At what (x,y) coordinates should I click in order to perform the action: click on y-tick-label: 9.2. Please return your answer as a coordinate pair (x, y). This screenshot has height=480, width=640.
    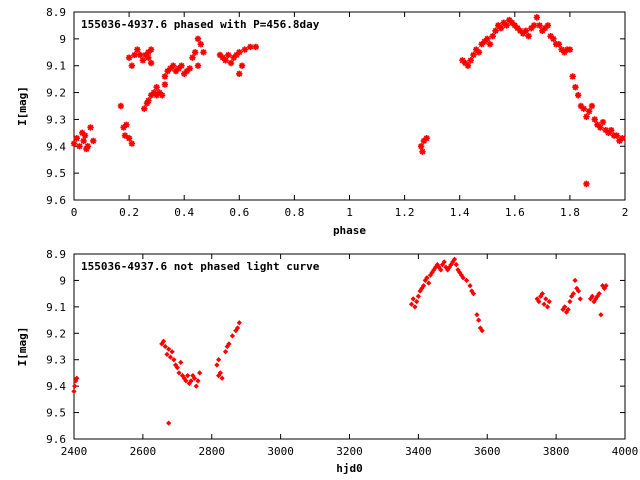
    Looking at the image, I should click on (56, 93).